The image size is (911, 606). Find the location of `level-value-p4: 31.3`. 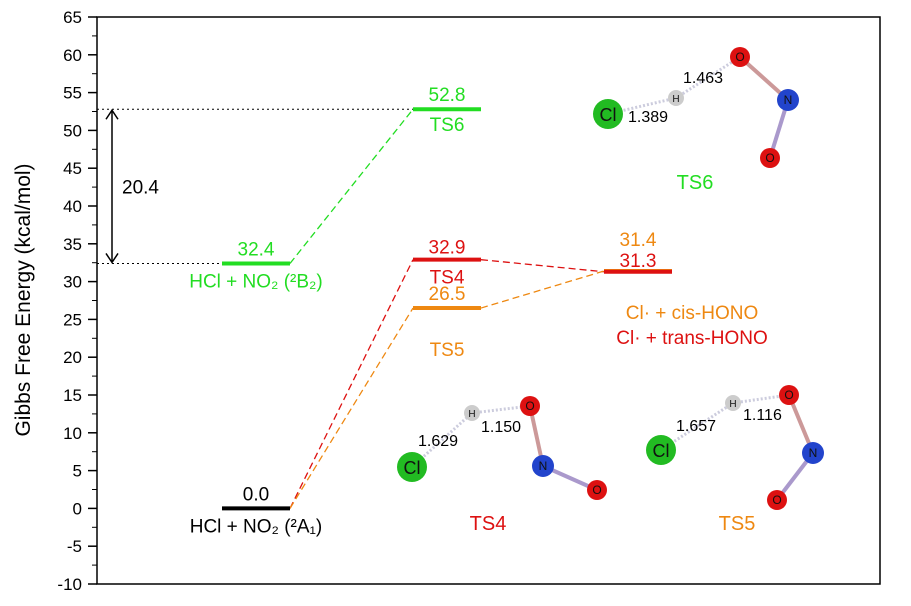

level-value-p4: 31.3 is located at coordinates (638, 261).